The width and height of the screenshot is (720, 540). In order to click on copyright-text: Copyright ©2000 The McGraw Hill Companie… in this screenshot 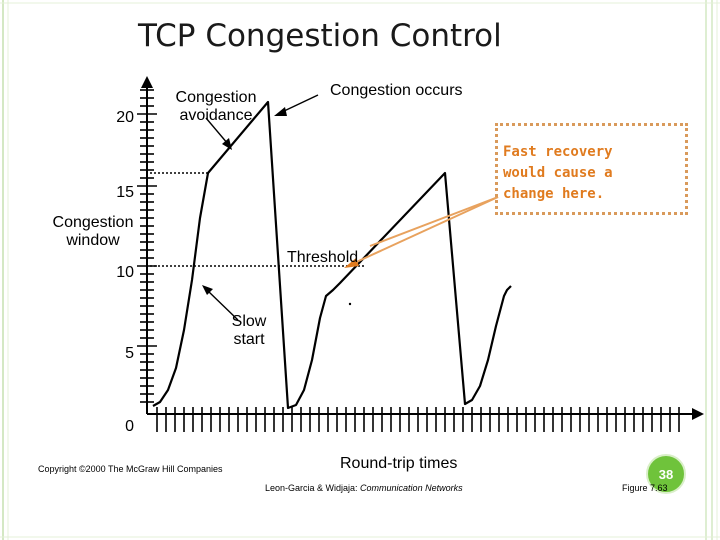, I will do `click(130, 469)`.